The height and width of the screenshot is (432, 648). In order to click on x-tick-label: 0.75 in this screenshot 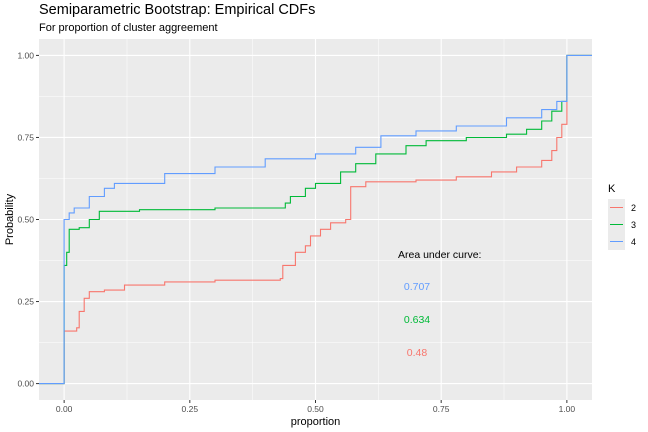, I will do `click(441, 409)`.